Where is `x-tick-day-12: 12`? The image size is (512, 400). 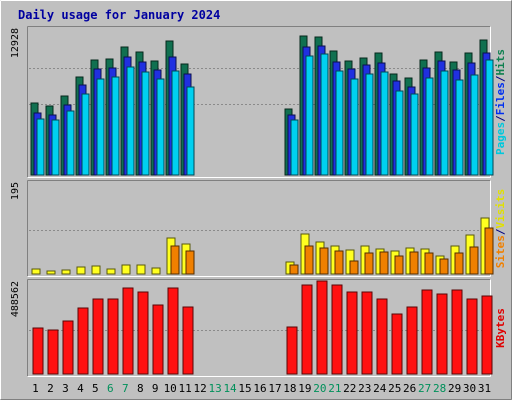
x-tick-day-12: 12 is located at coordinates (200, 388).